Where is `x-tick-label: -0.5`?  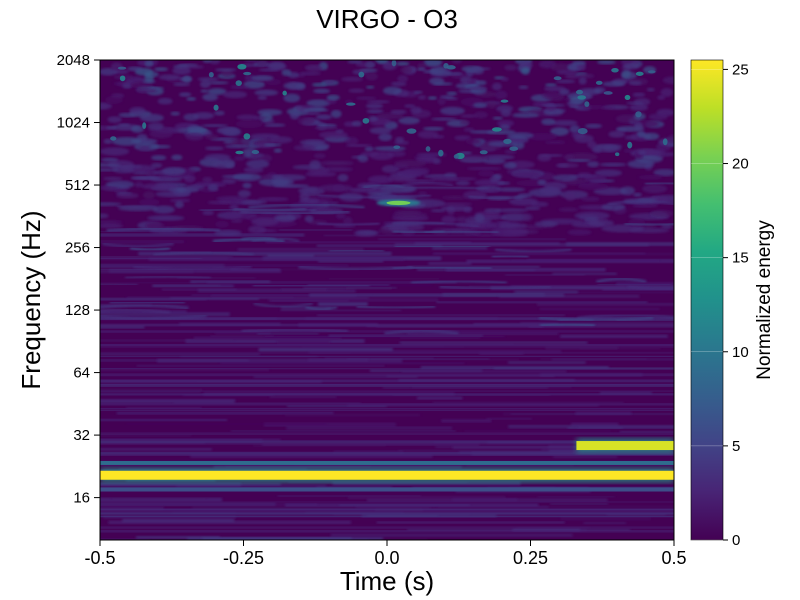 x-tick-label: -0.5 is located at coordinates (99, 558).